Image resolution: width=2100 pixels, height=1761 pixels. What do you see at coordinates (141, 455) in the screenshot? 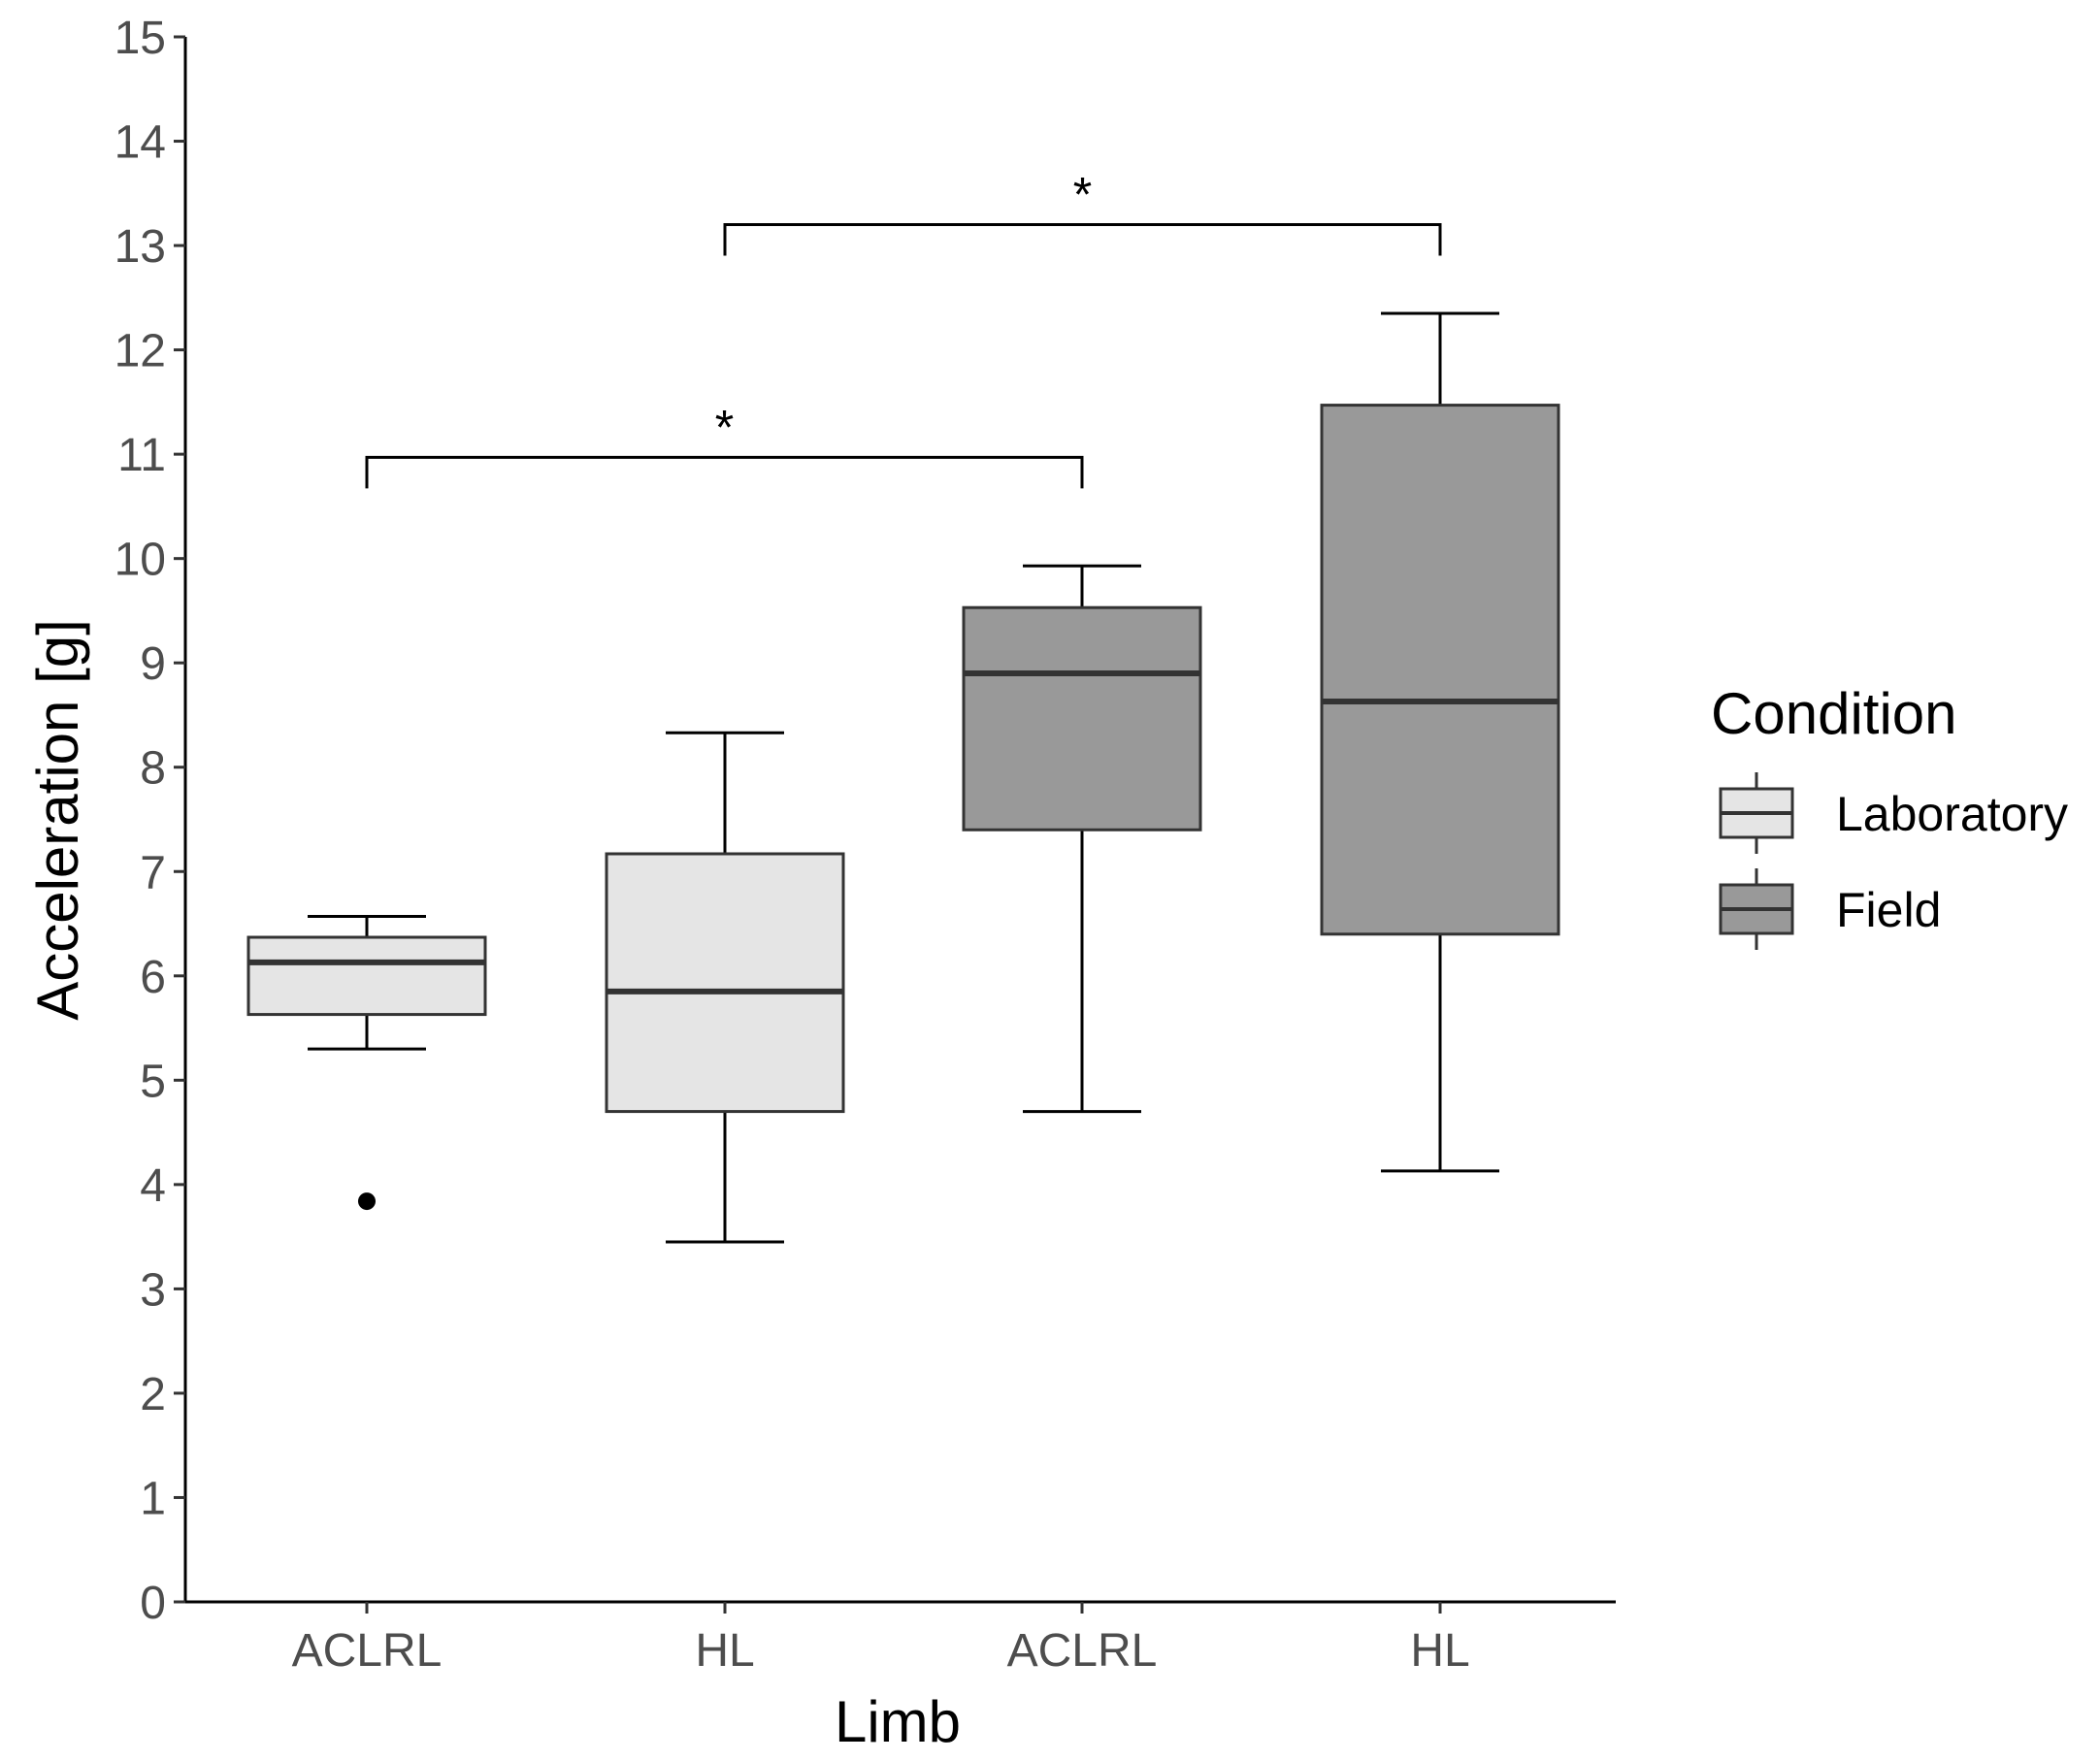
I see `y-tick-label: 11` at bounding box center [141, 455].